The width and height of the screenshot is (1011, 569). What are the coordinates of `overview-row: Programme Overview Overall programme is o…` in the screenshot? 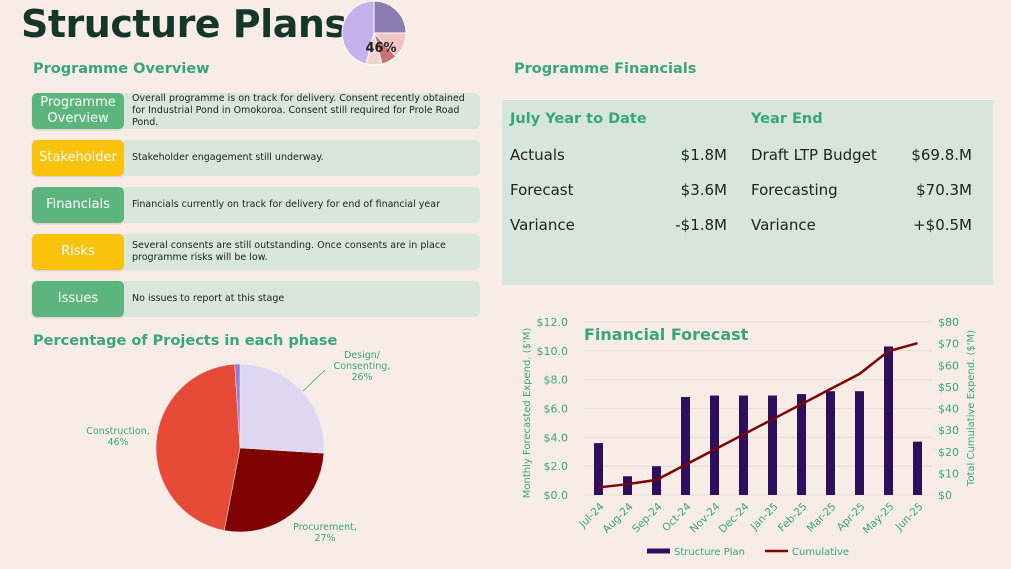 It's located at (256, 111).